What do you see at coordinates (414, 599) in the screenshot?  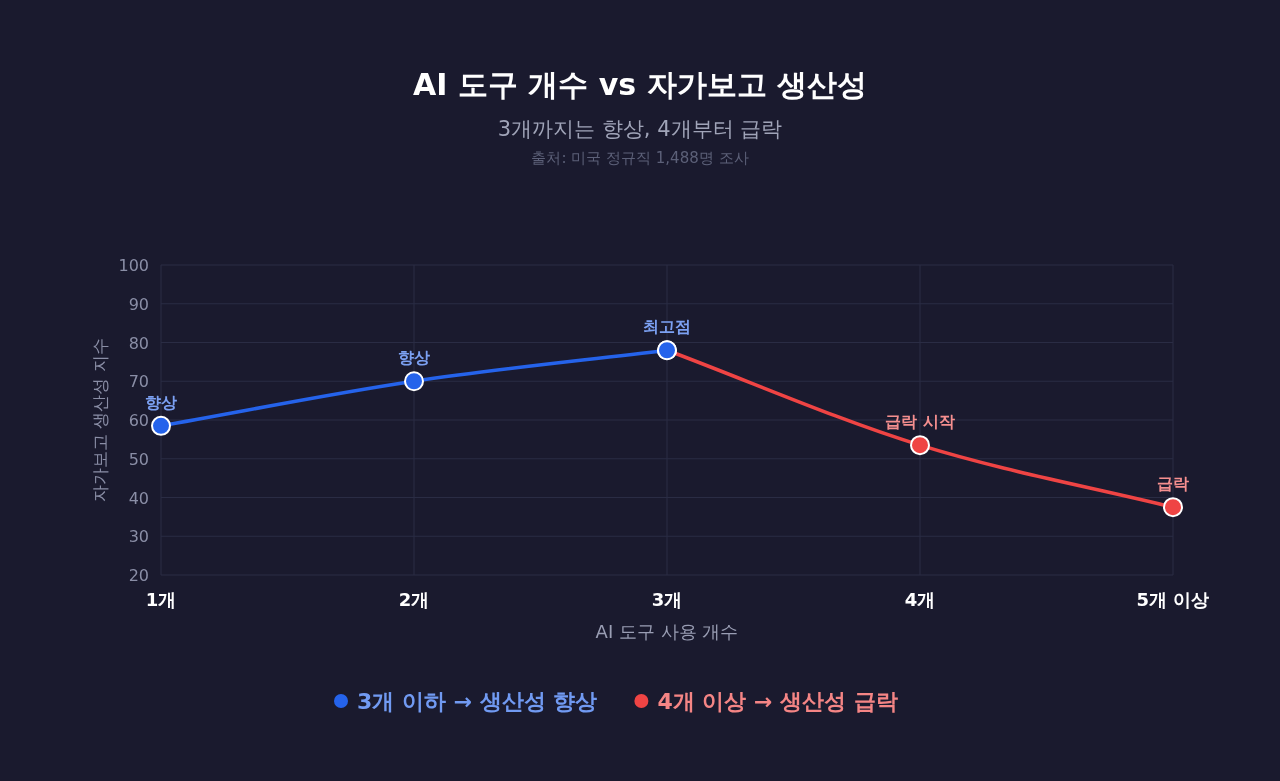 I see `x-tick-label: 2개` at bounding box center [414, 599].